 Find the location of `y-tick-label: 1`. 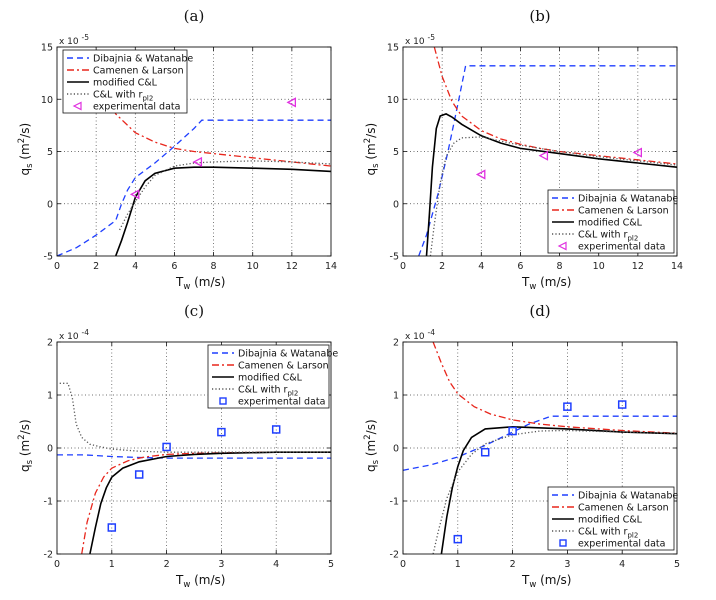

y-tick-label: 1 is located at coordinates (396, 396).